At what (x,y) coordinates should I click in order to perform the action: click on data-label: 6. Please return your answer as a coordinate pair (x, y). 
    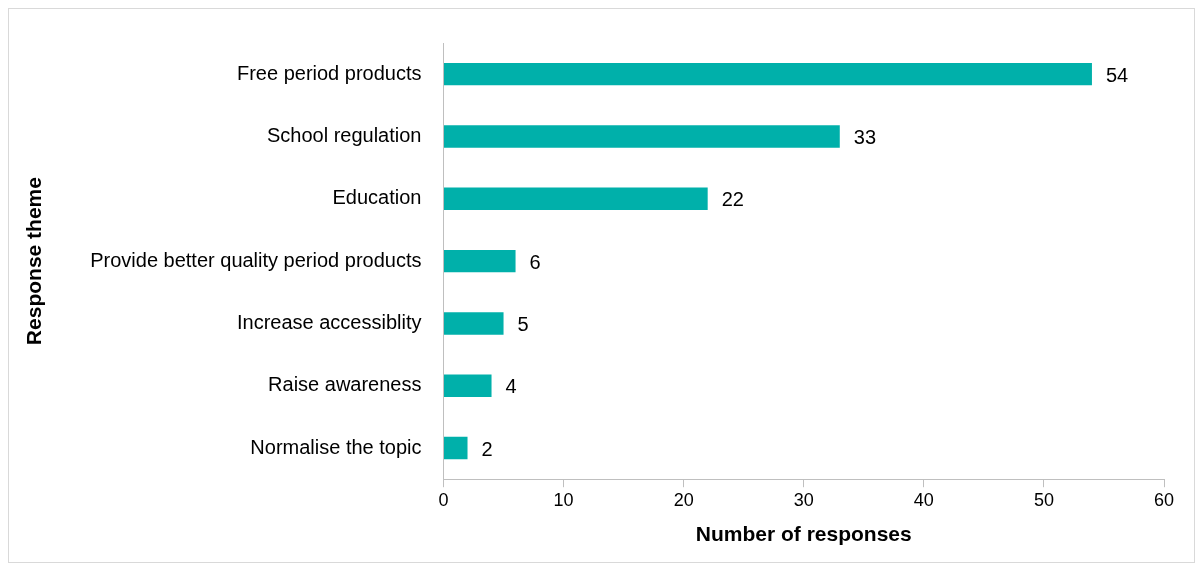
    Looking at the image, I should click on (535, 261).